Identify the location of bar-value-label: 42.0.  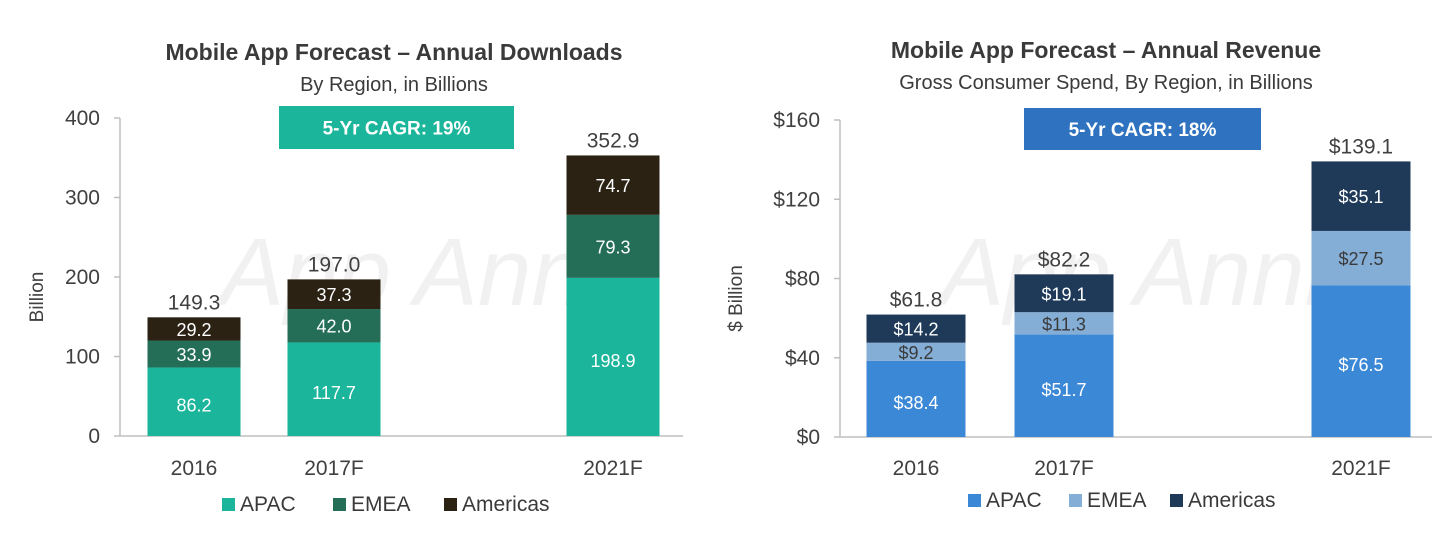
(333, 327).